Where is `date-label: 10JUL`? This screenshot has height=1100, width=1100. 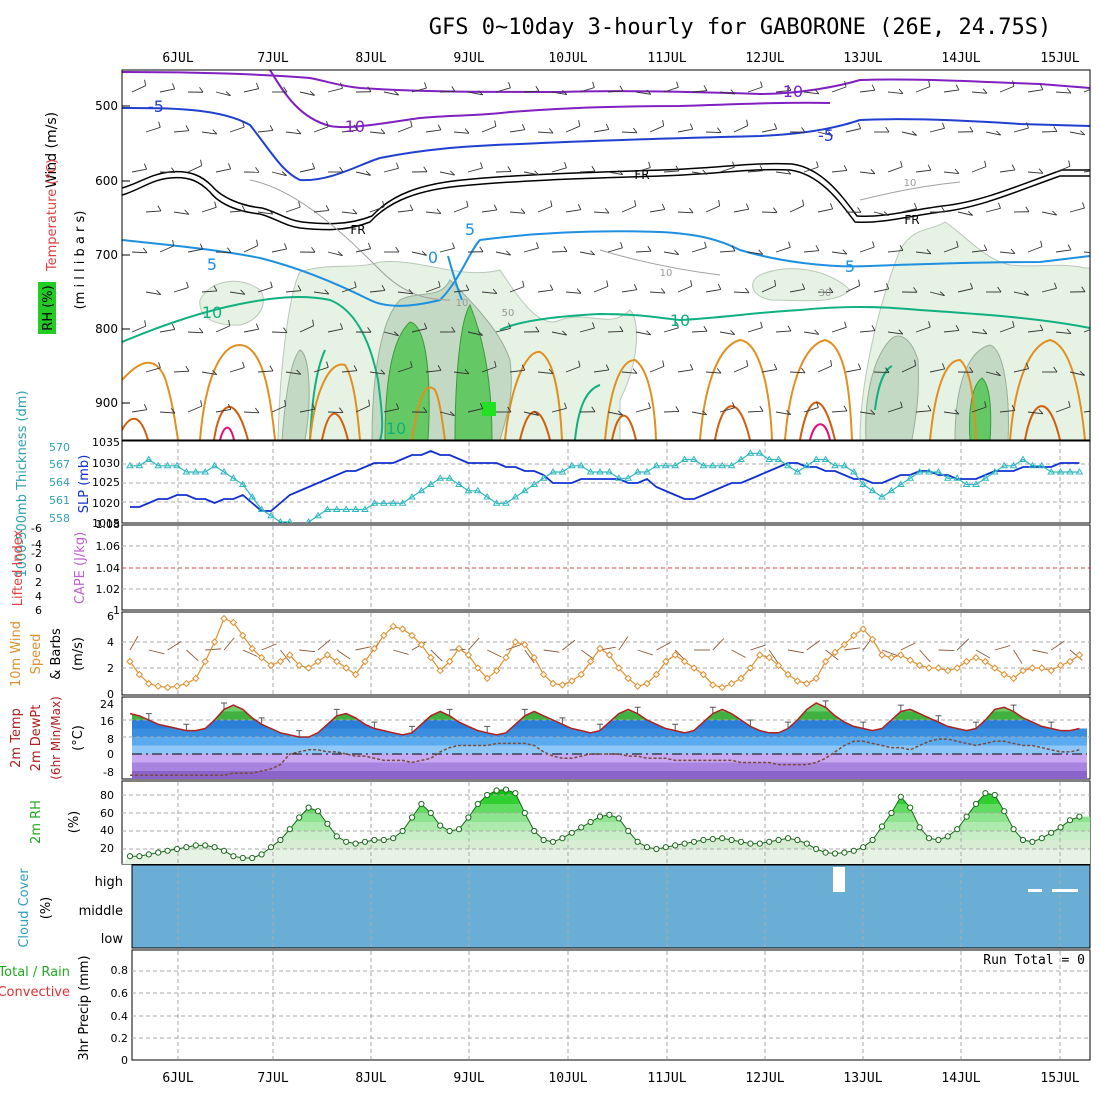 date-label: 10JUL is located at coordinates (567, 58).